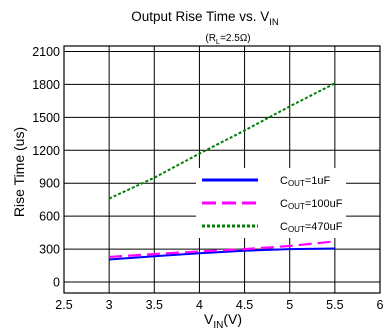  I want to click on legend-label-3: COUT=470uF, so click(311, 227).